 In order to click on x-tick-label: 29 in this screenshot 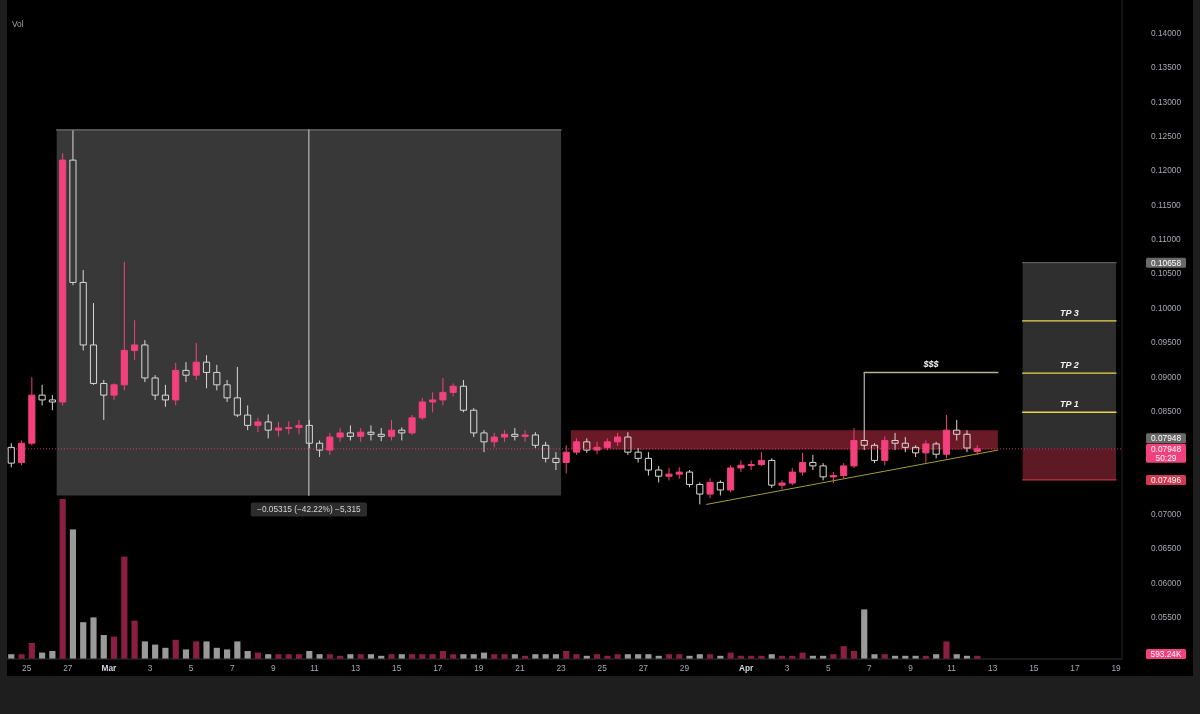, I will do `click(684, 668)`.